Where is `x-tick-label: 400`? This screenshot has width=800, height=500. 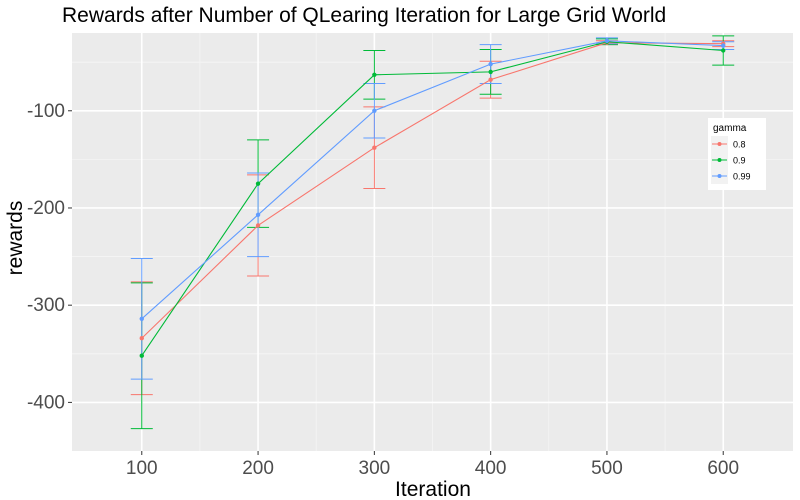 x-tick-label: 400 is located at coordinates (491, 468).